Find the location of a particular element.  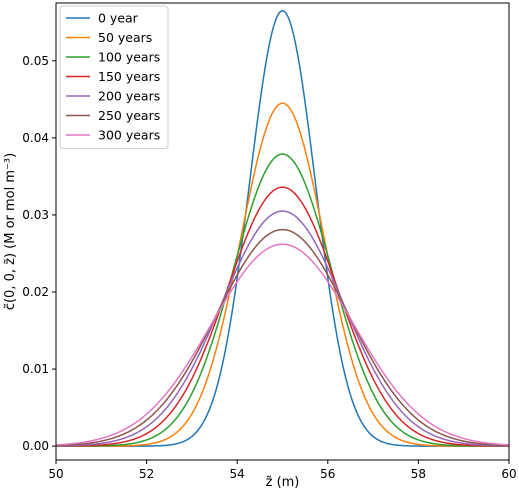

legend-label-6: 300 years is located at coordinates (129, 135).